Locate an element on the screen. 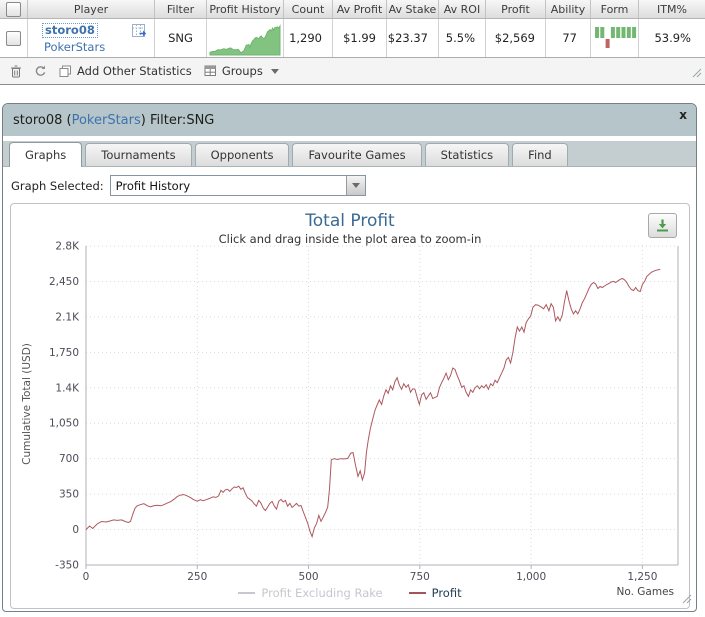 Image resolution: width=705 pixels, height=617 pixels. av-stake-cell: $23.37 is located at coordinates (413, 38).